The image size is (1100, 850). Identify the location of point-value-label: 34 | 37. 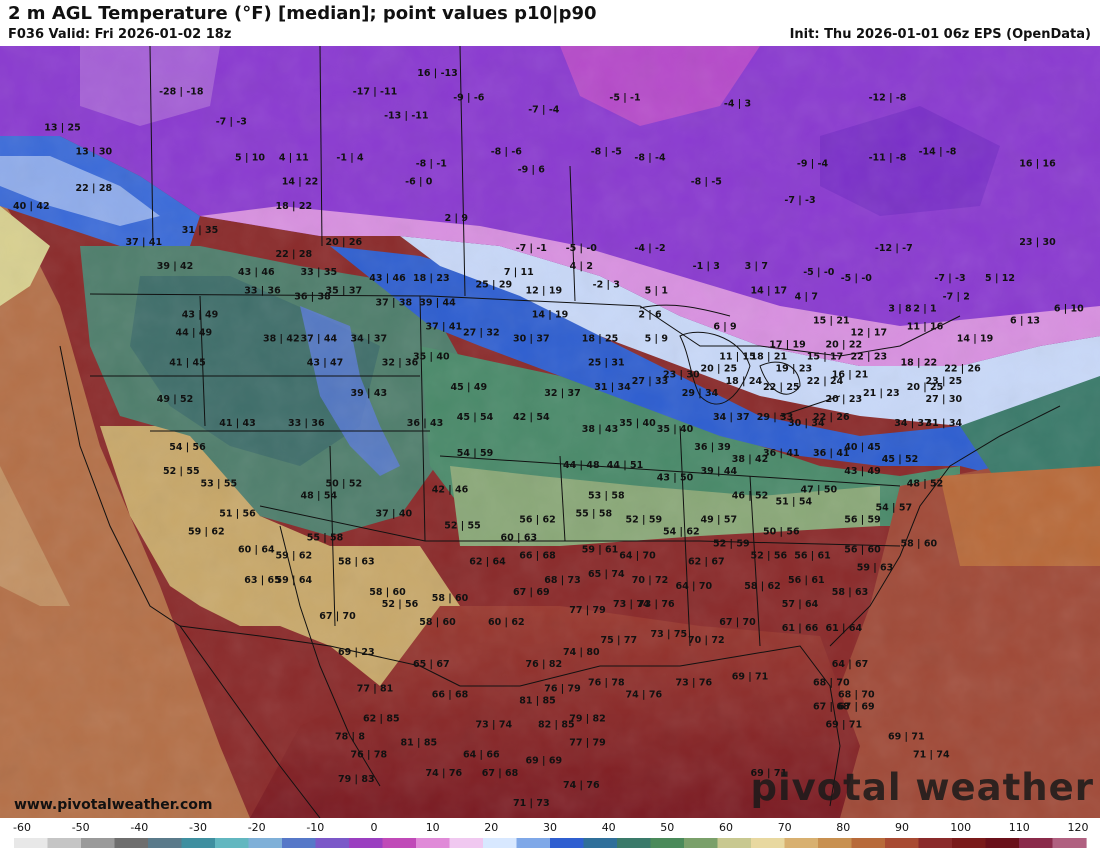
(912, 423).